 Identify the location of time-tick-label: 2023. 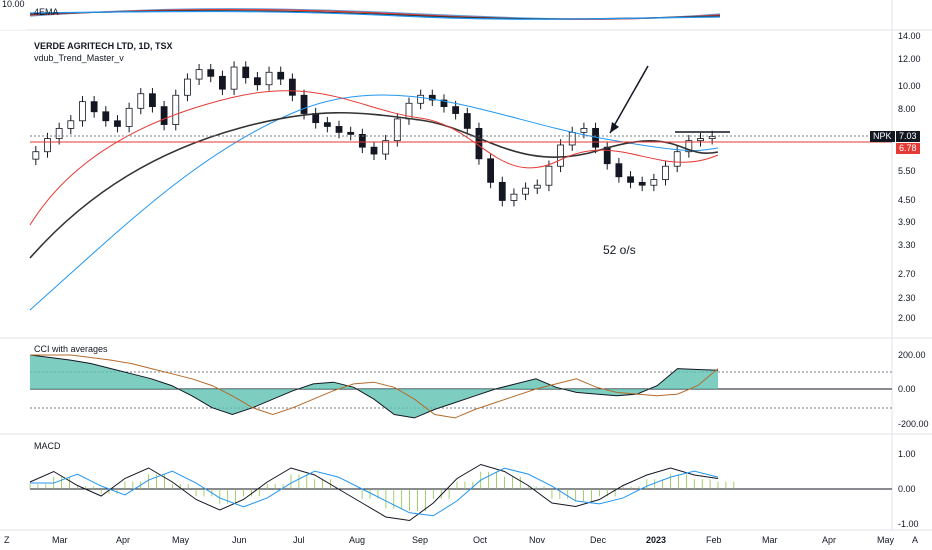
(656, 540).